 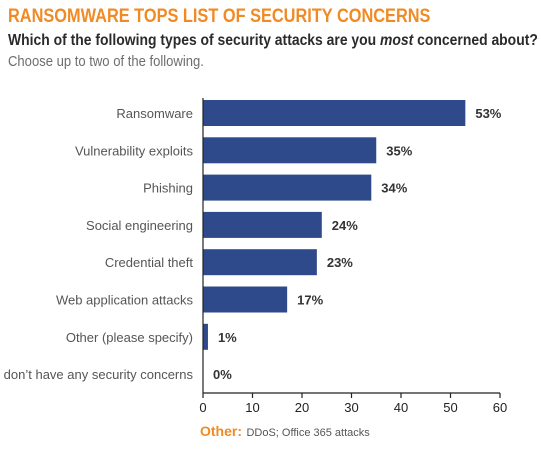 What do you see at coordinates (310, 300) in the screenshot?
I see `data-label: 17%` at bounding box center [310, 300].